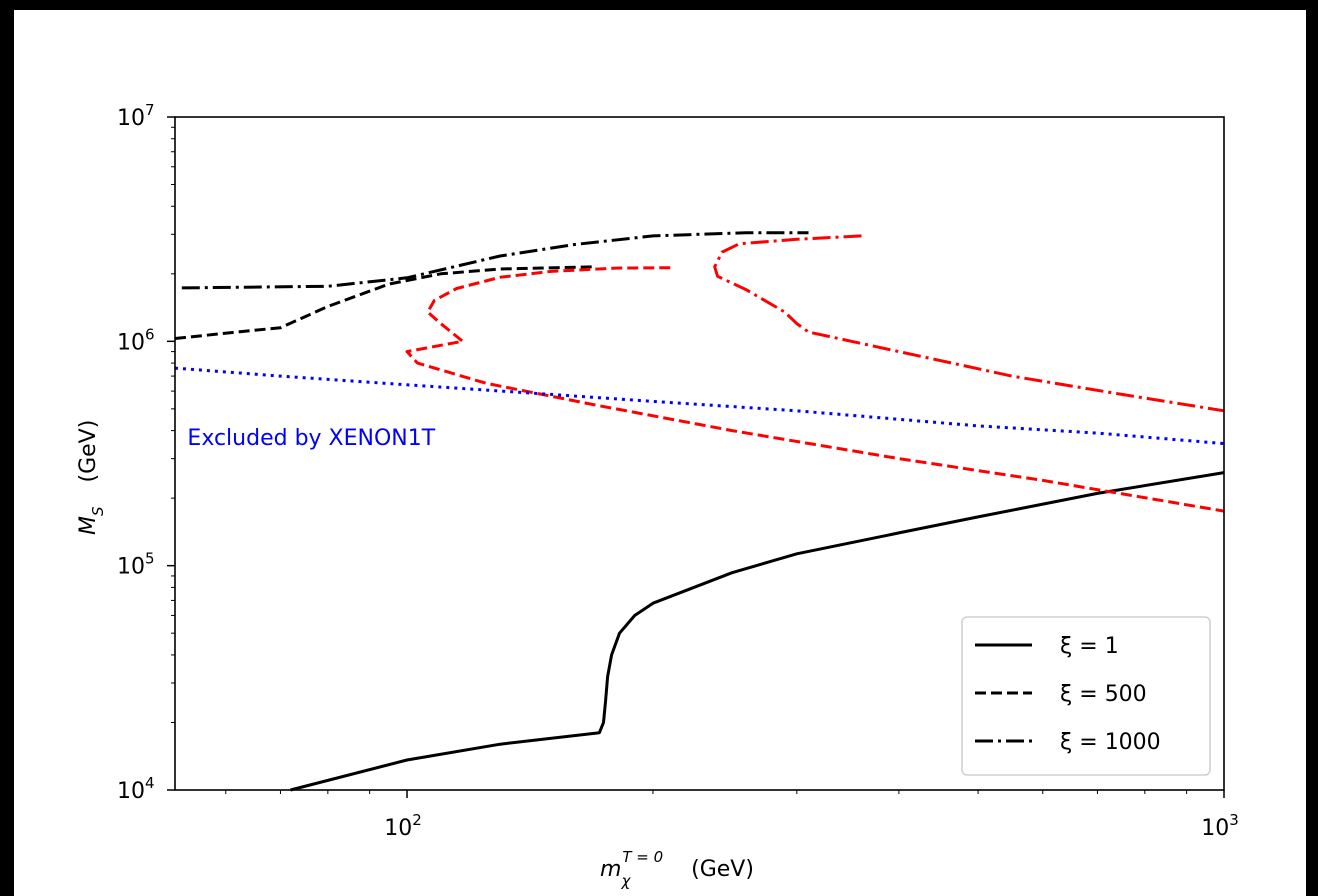  What do you see at coordinates (1103, 694) in the screenshot?
I see `legend-label-xi-500: ξ = 500` at bounding box center [1103, 694].